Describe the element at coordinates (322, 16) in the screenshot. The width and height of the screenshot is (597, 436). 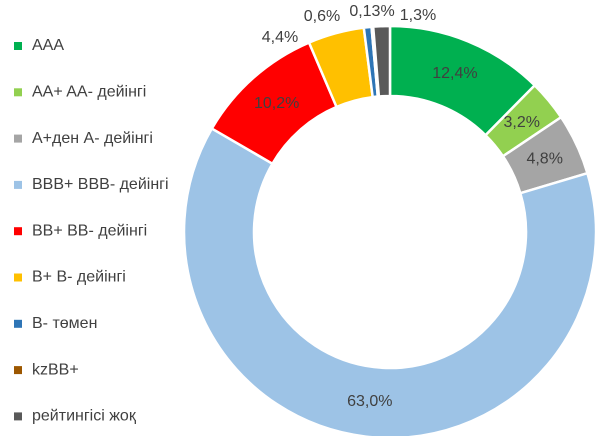
I see `data-label: 0,6%` at that location.